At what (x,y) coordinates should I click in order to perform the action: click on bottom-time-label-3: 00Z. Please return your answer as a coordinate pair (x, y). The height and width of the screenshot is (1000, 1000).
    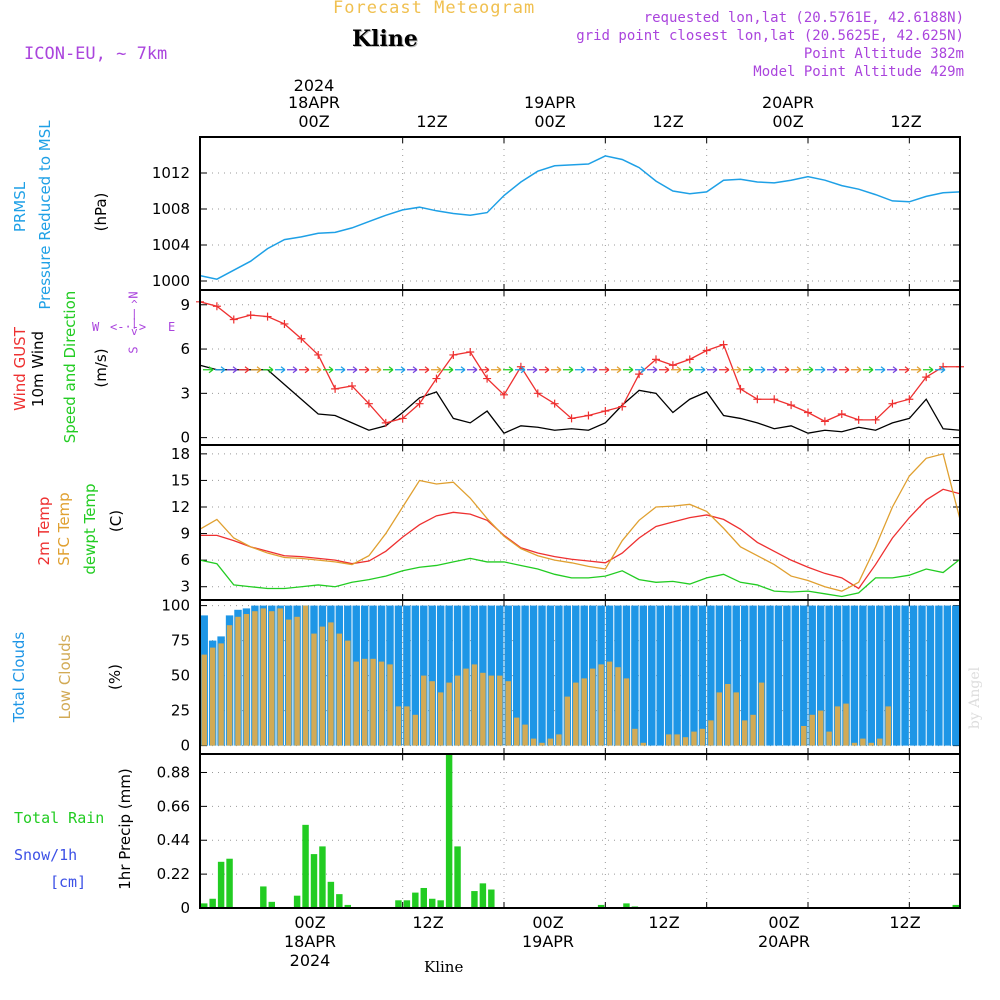
    Looking at the image, I should click on (548, 922).